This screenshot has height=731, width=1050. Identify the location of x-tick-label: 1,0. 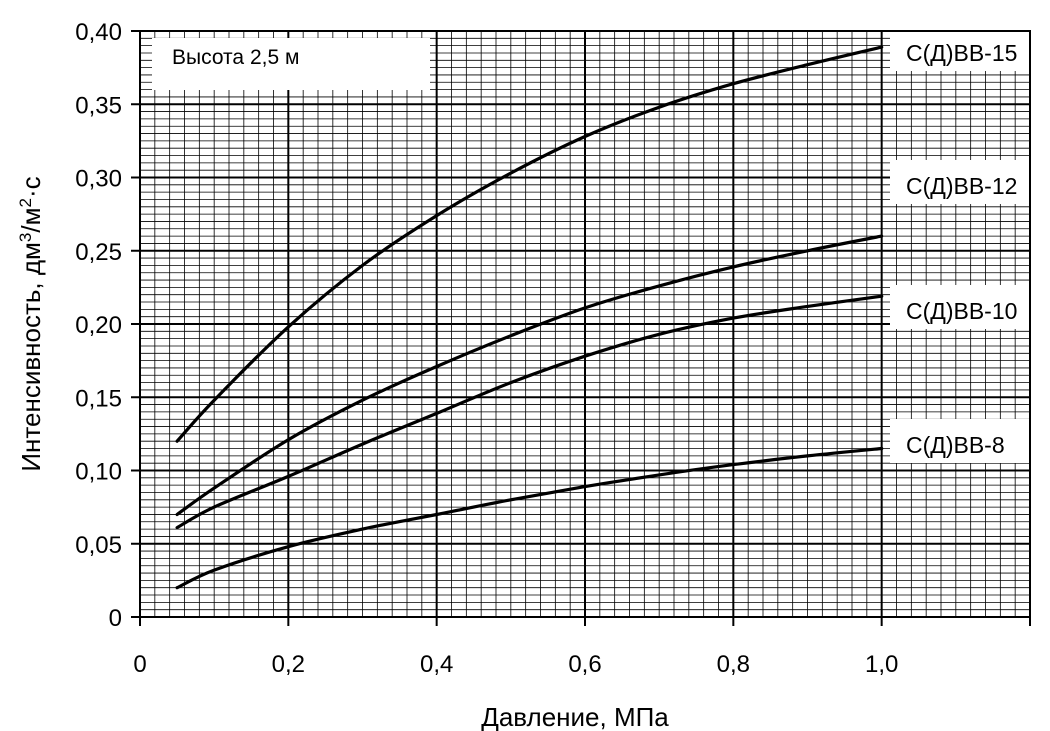
(881, 664).